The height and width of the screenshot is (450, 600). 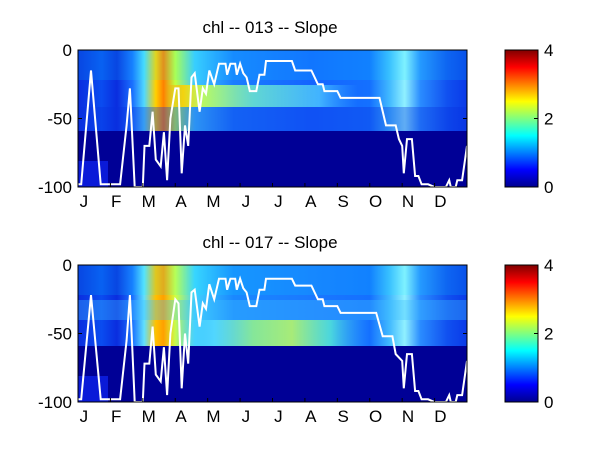 What do you see at coordinates (269, 242) in the screenshot?
I see `chart-title: chl -- 017 -- Slope` at bounding box center [269, 242].